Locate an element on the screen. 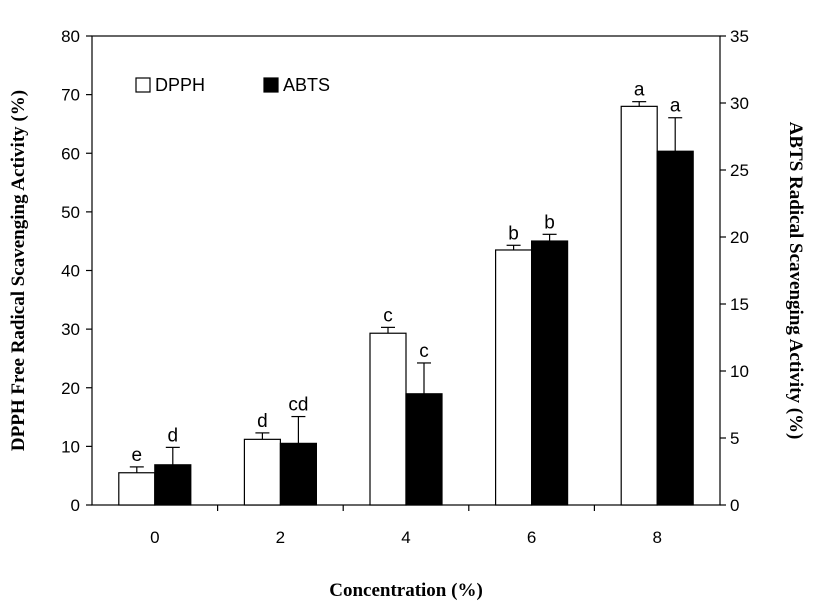 Image resolution: width=827 pixels, height=611 pixels. left-tick-label: 50 is located at coordinates (70, 212).